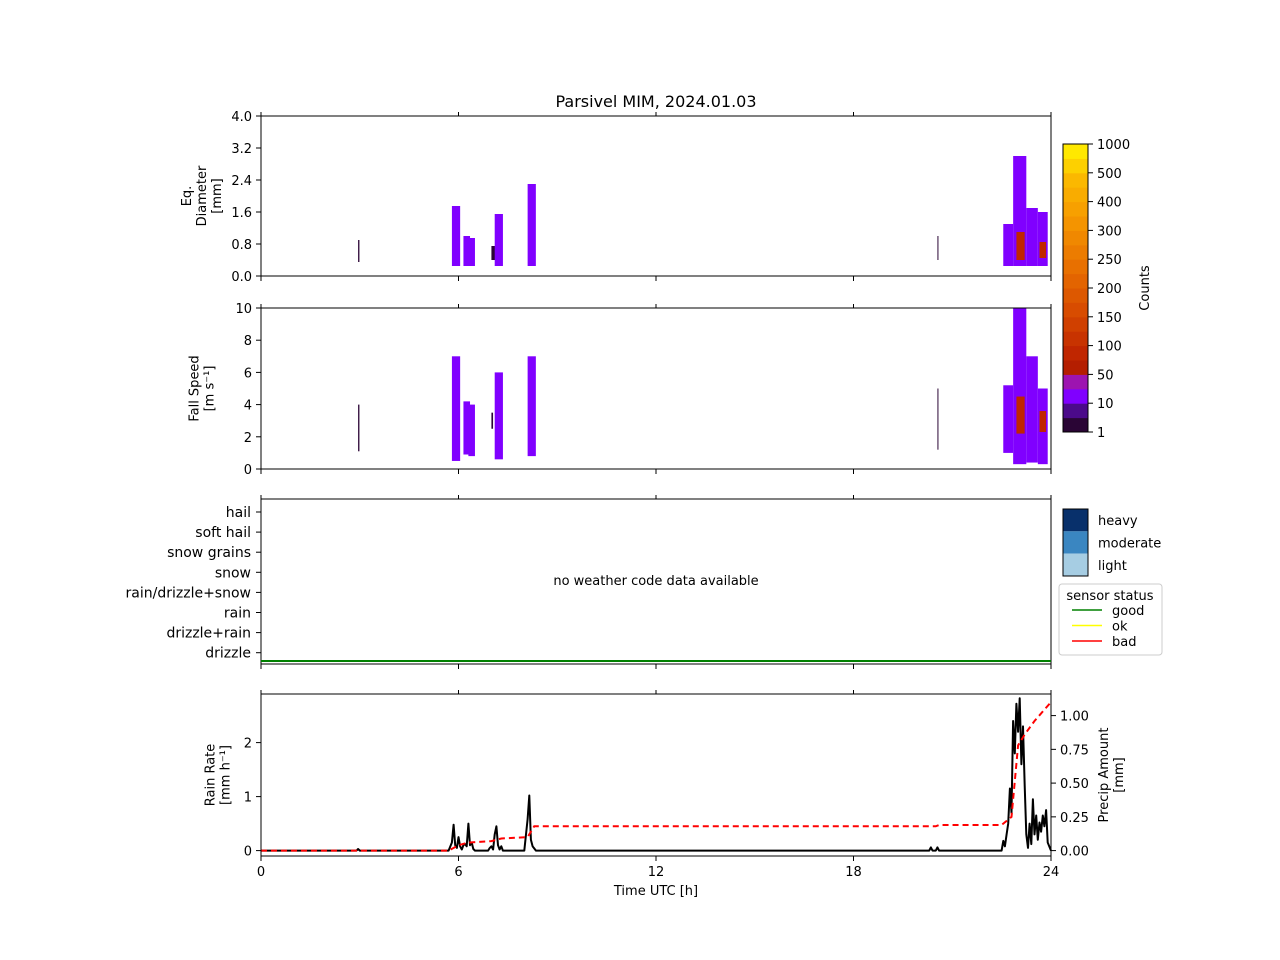 The height and width of the screenshot is (960, 1280). What do you see at coordinates (1128, 611) in the screenshot?
I see `status-label: good` at bounding box center [1128, 611].